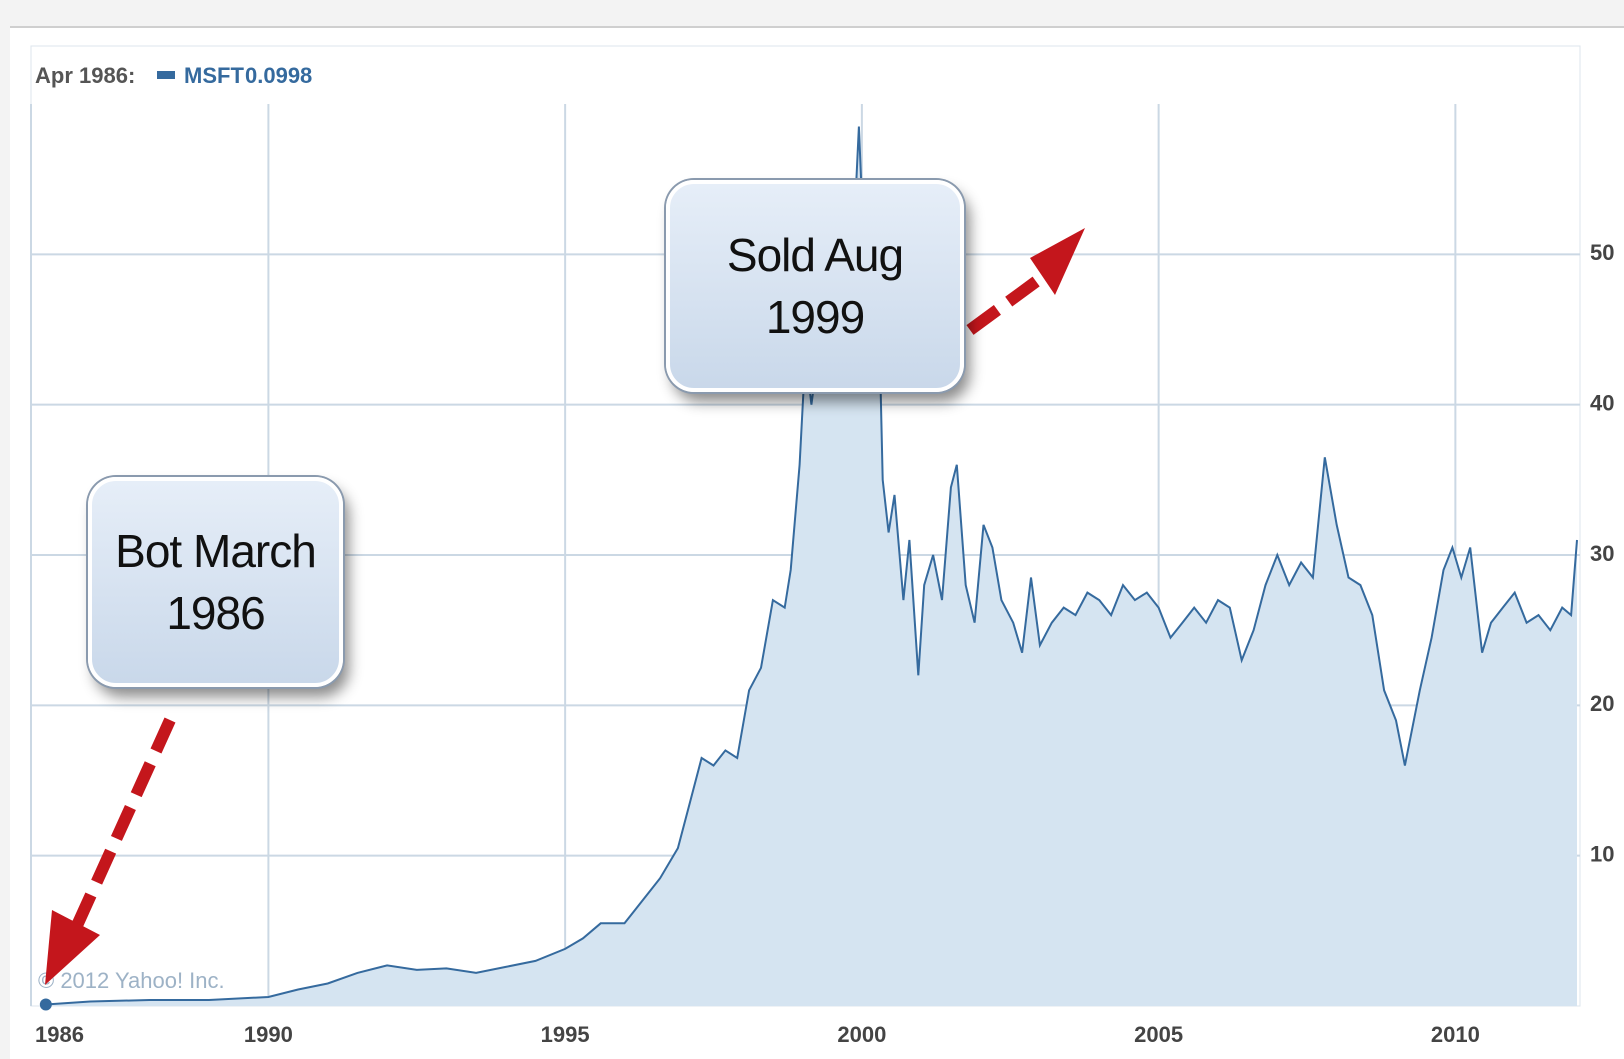  What do you see at coordinates (1602, 553) in the screenshot?
I see `y-tick-label: 30` at bounding box center [1602, 553].